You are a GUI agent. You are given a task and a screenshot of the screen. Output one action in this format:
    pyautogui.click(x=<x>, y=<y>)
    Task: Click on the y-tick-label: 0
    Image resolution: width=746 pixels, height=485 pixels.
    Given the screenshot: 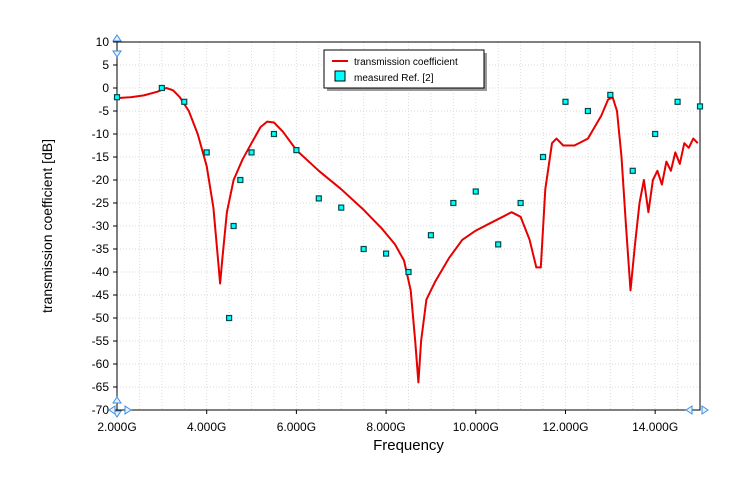 What is the action you would take?
    pyautogui.click(x=105, y=88)
    